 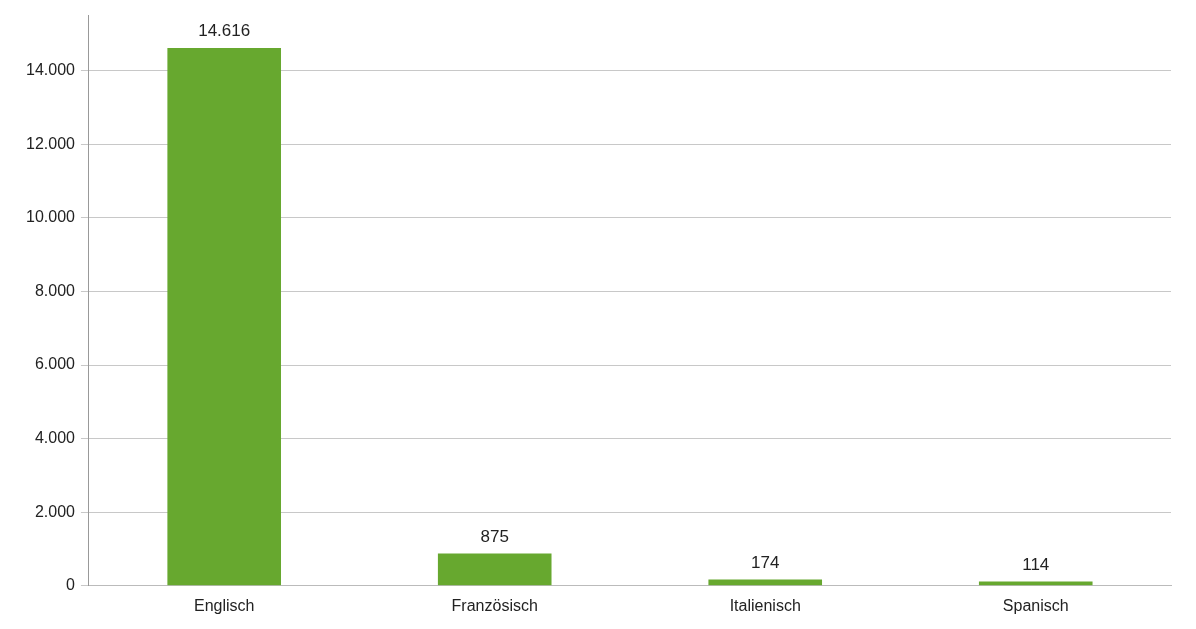 What do you see at coordinates (55, 290) in the screenshot?
I see `y-tick-label: 8.000` at bounding box center [55, 290].